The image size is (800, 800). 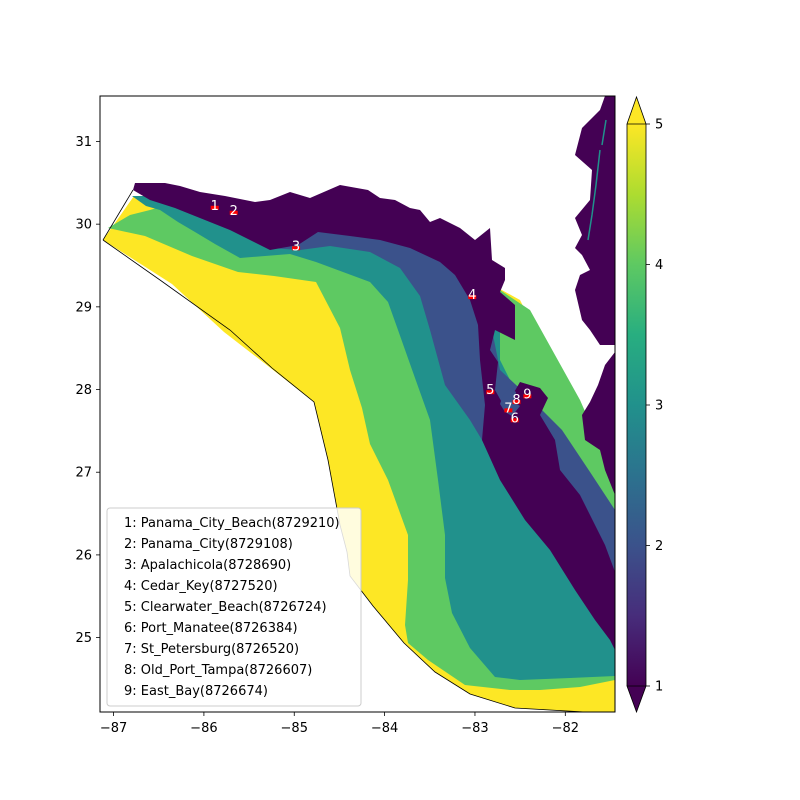 What do you see at coordinates (208, 544) in the screenshot?
I see `legend-entry: 2: Panama_City(8729108)` at bounding box center [208, 544].